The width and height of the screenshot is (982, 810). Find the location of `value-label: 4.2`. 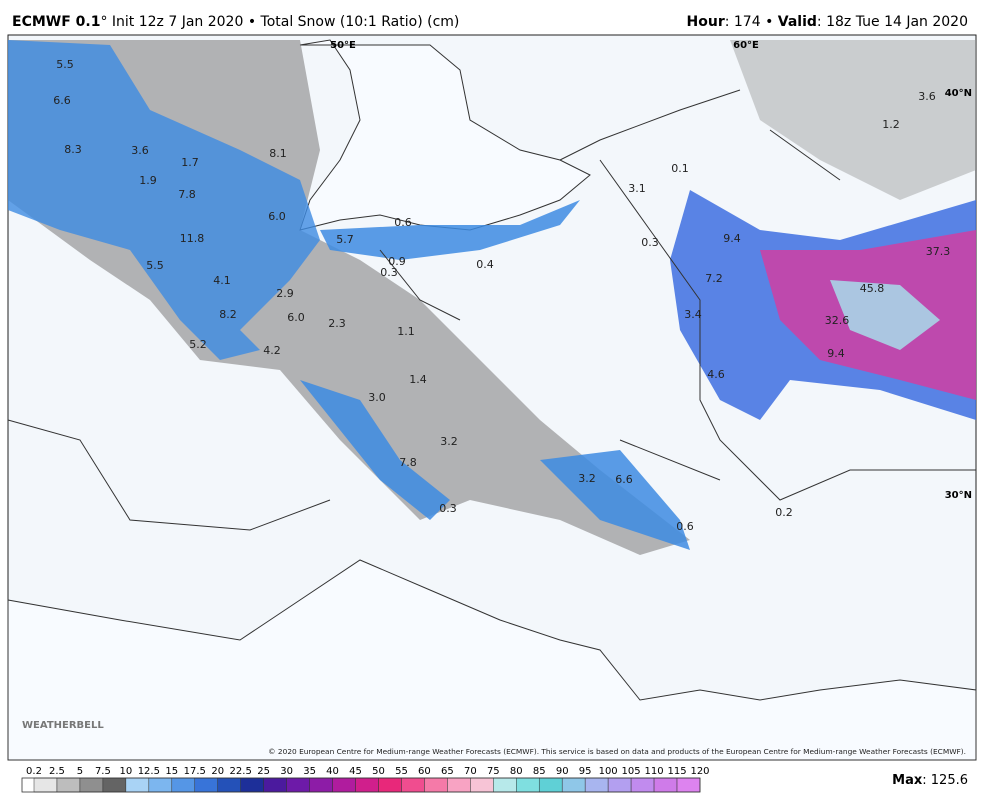

value-label: 4.2 is located at coordinates (272, 350).